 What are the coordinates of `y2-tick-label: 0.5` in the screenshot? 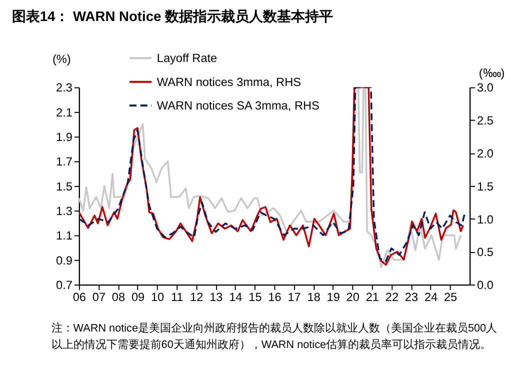 It's located at (485, 252).